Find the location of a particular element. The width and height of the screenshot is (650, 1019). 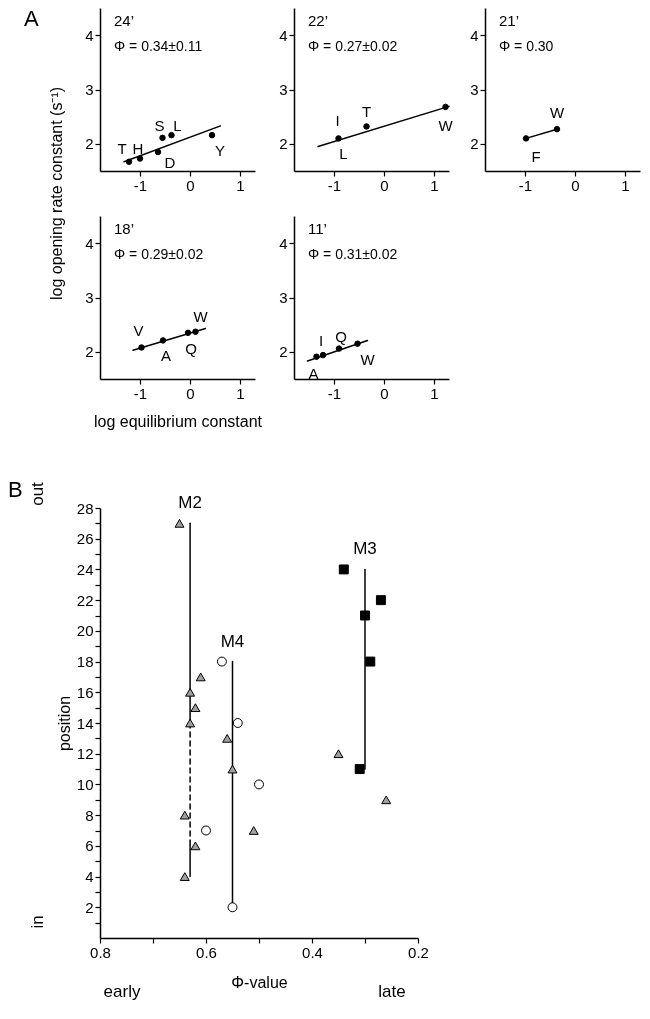

y-tick-label: 10 is located at coordinates (85, 784).